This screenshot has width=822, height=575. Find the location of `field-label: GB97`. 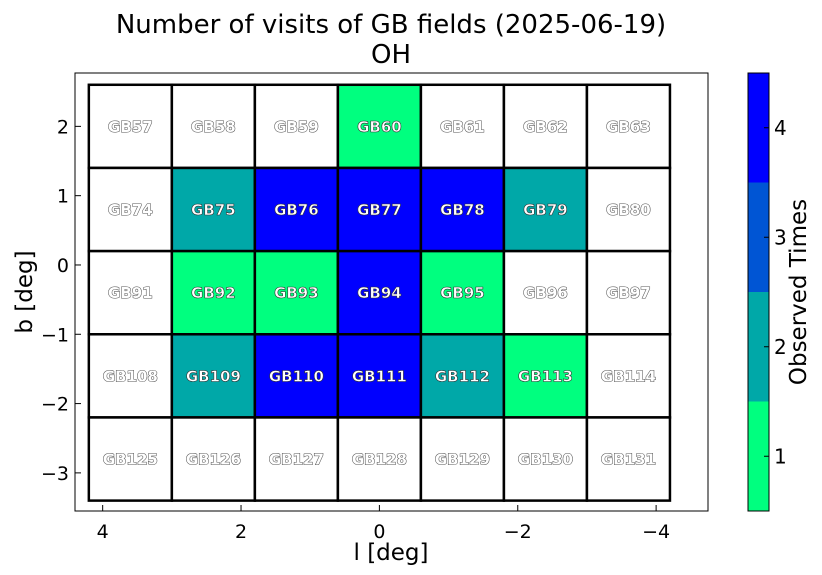

field-label: GB97 is located at coordinates (628, 293).